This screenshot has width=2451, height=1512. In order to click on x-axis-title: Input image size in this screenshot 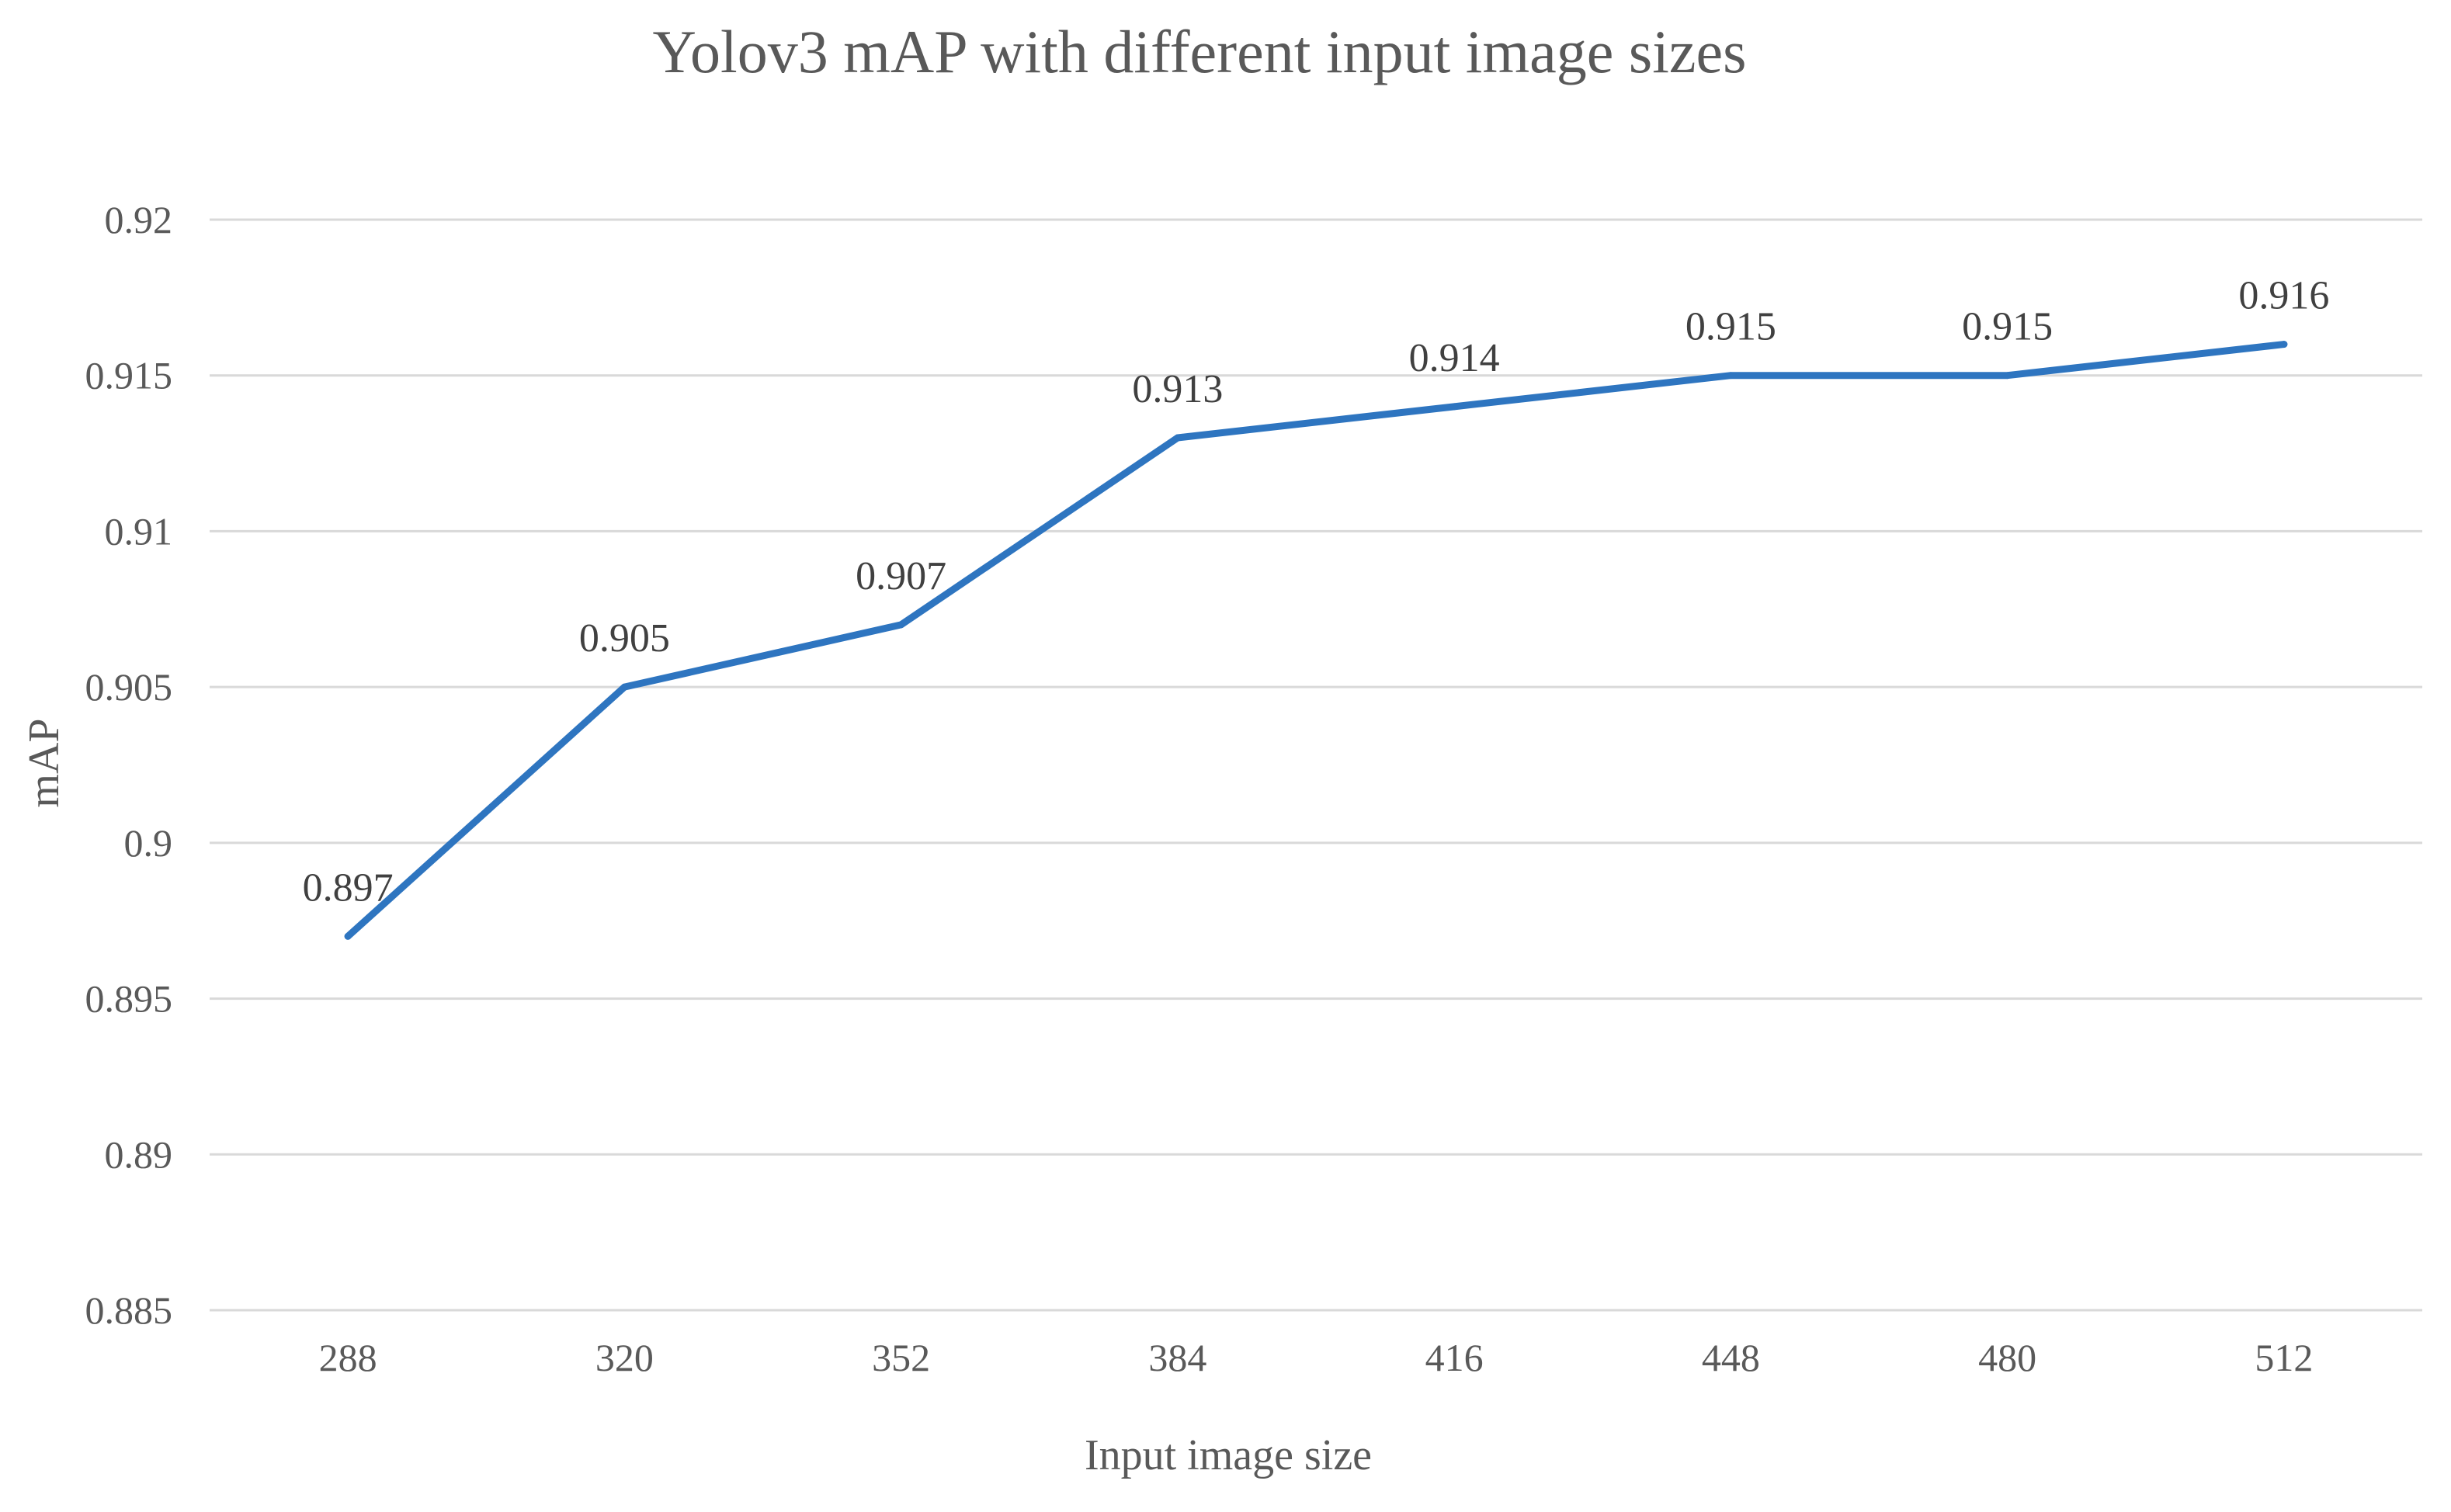, I will do `click(1228, 1455)`.